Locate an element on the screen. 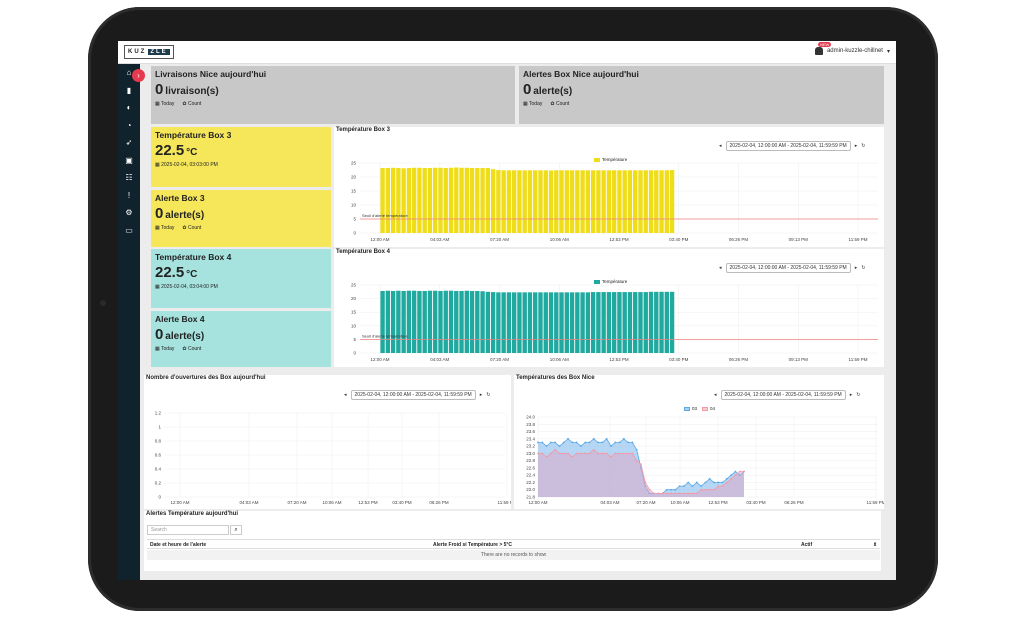 The height and width of the screenshot is (622, 1024). kuzzle-logo: KUZ ZLE is located at coordinates (149, 52).